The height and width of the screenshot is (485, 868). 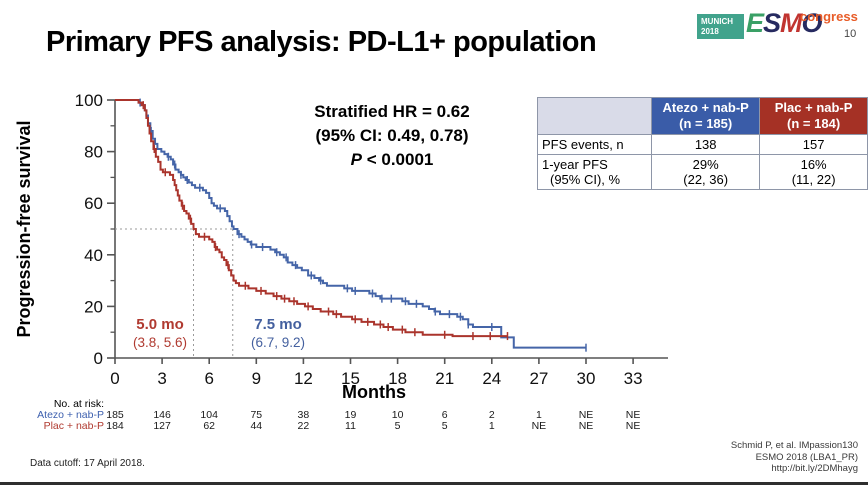 I want to click on x-tick-label: 21, so click(x=444, y=378).